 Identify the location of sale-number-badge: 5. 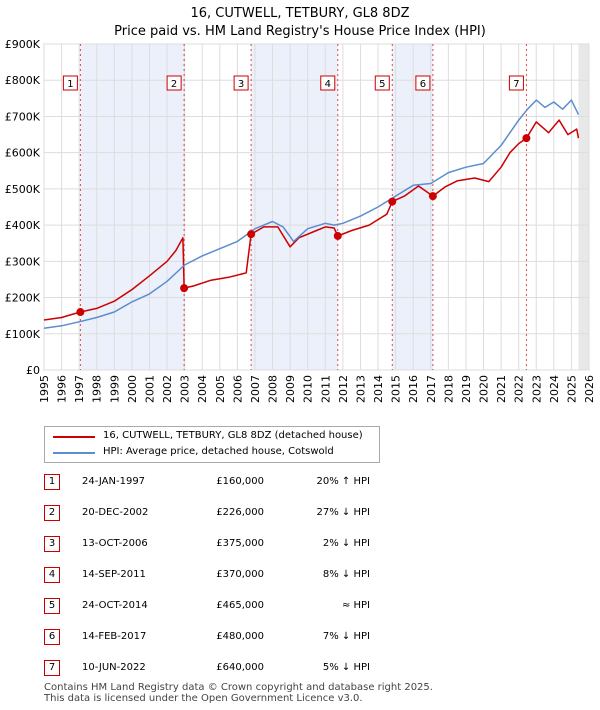
(52, 606).